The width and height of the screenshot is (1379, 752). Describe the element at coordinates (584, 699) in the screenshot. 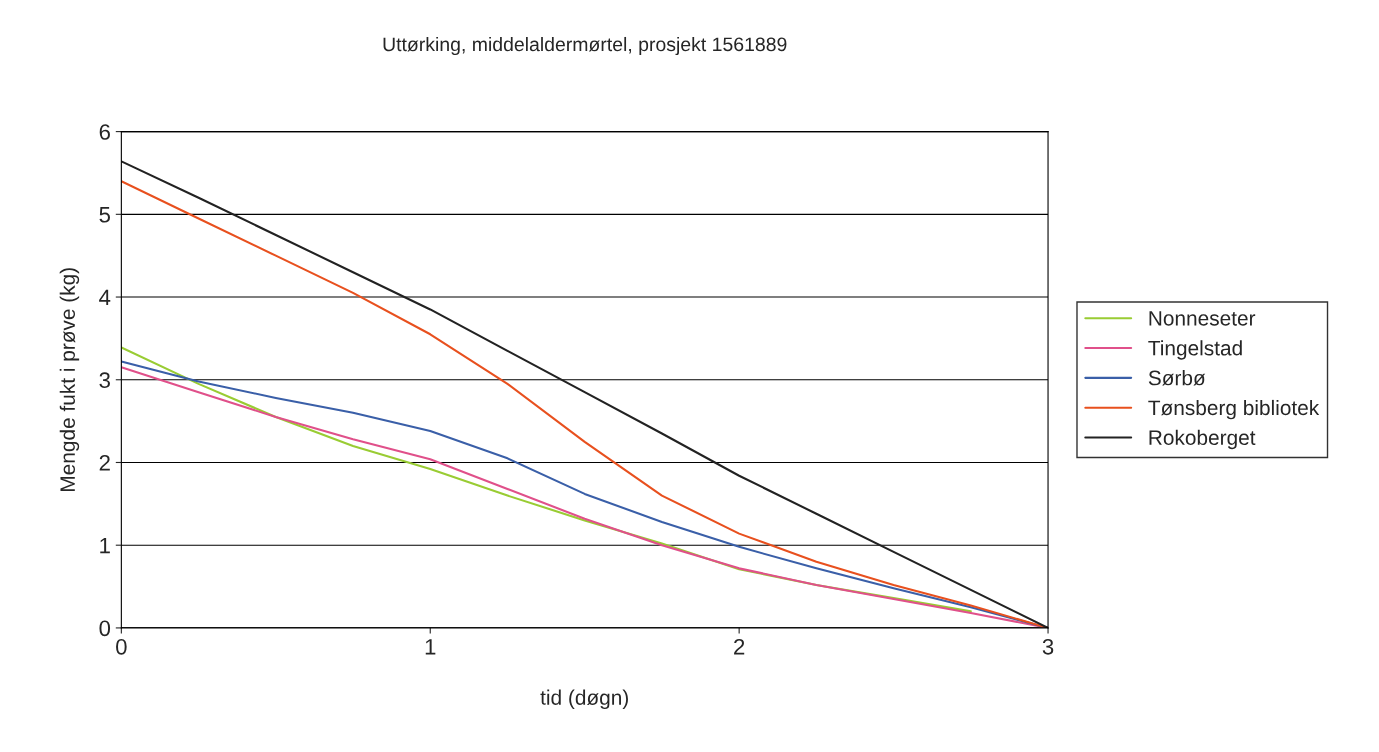

I see `x-axis-title: tid (døgn)` at that location.